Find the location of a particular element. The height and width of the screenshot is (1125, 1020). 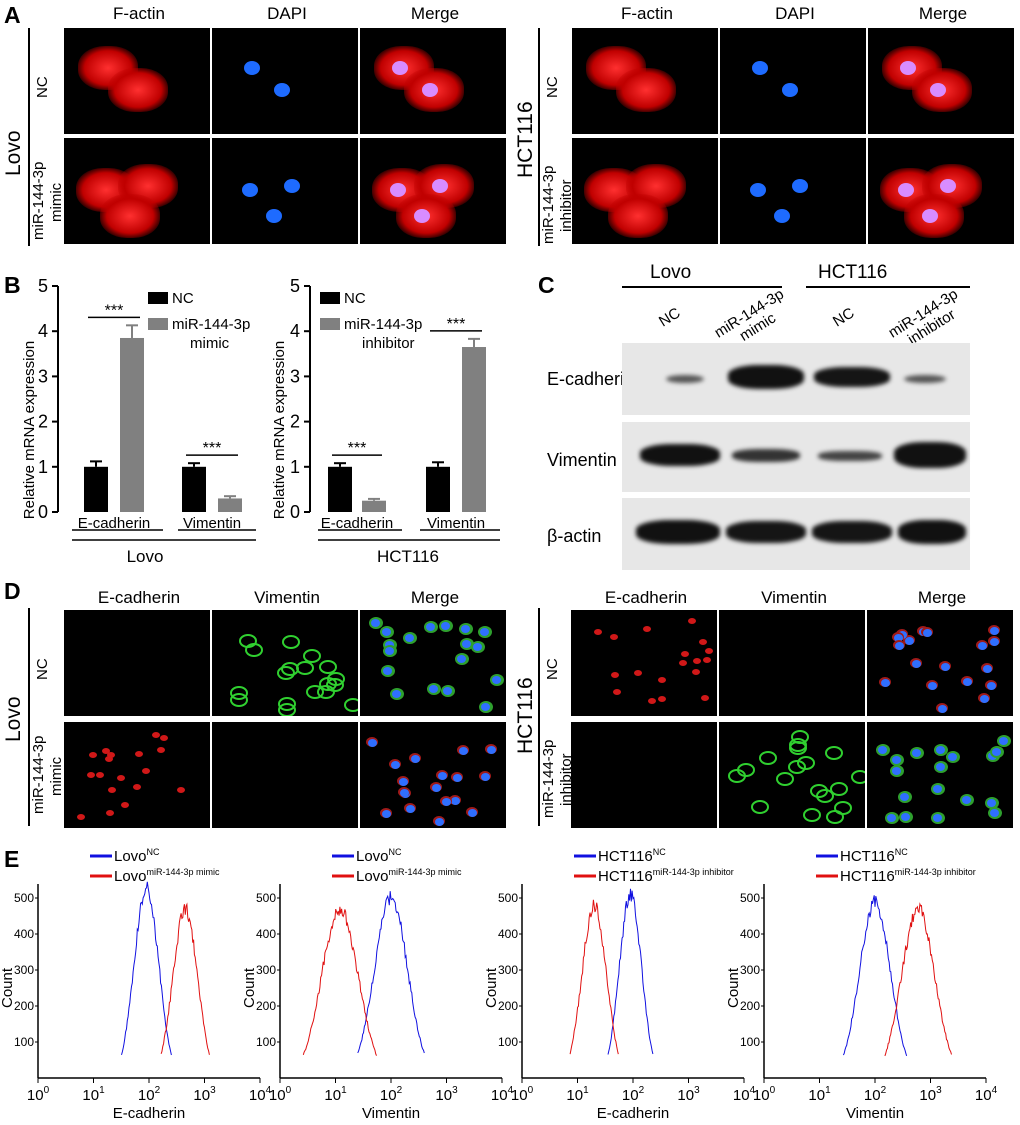

panel-b-left-legend-sub: mimic is located at coordinates (210, 343).